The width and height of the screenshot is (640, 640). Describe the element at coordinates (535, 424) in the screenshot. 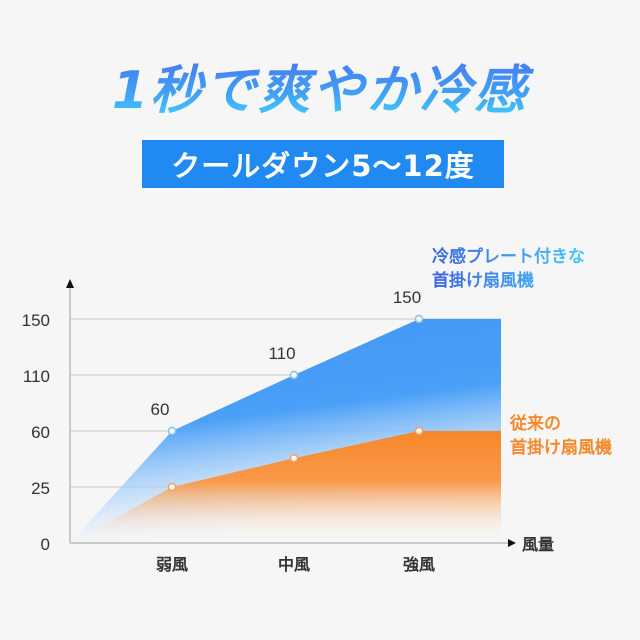

I see `legend-orange-line1: 従来の` at that location.